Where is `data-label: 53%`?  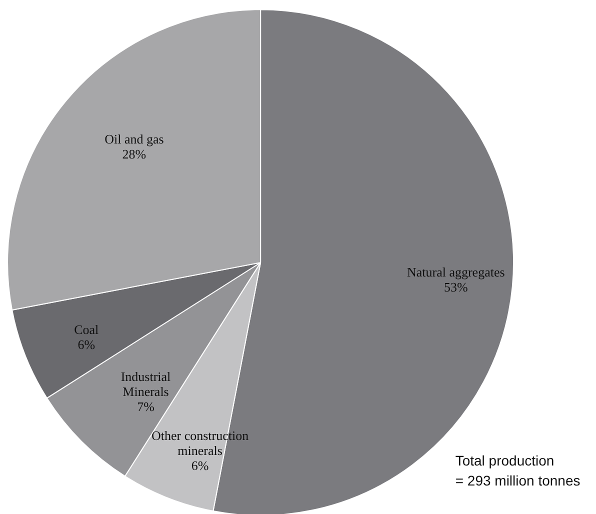
data-label: 53% is located at coordinates (456, 287).